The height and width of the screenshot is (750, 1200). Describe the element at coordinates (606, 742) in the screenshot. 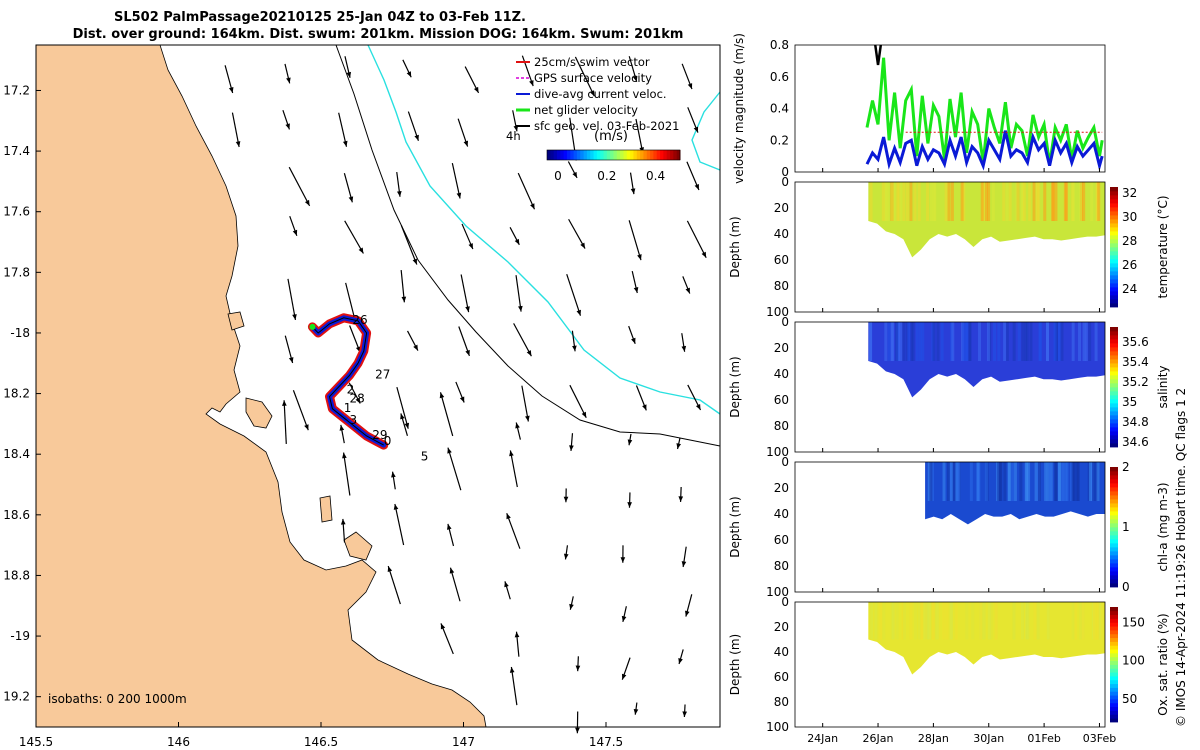

I see `map-x-tick-label: 147.5` at that location.